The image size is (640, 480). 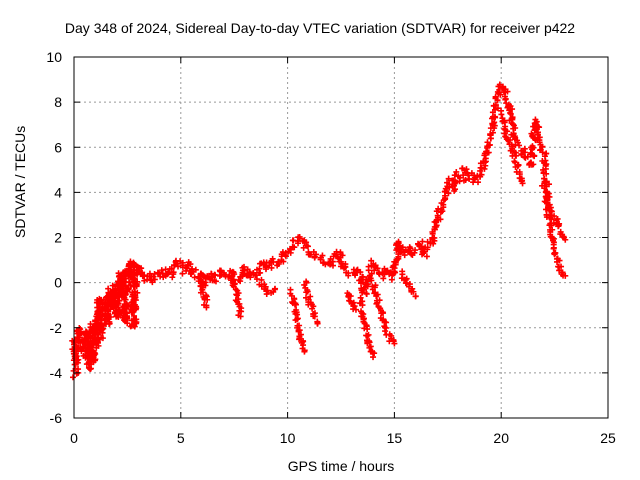 What do you see at coordinates (54, 57) in the screenshot?
I see `y-tick-label: 10` at bounding box center [54, 57].